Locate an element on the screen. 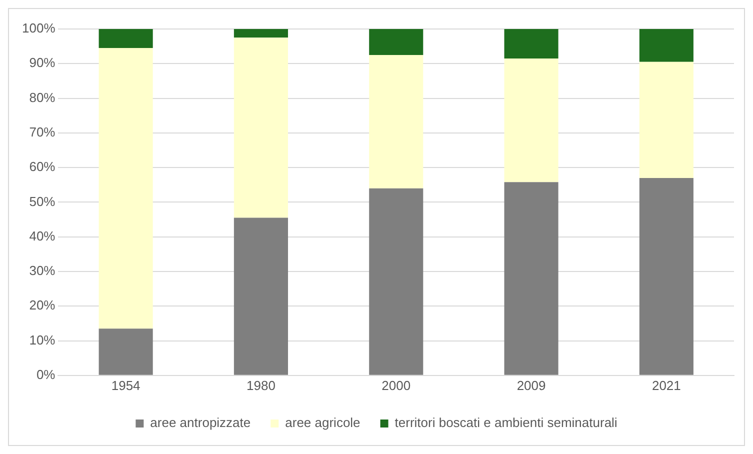 This screenshot has width=753, height=454. y-tick-label: 10% is located at coordinates (42, 340).